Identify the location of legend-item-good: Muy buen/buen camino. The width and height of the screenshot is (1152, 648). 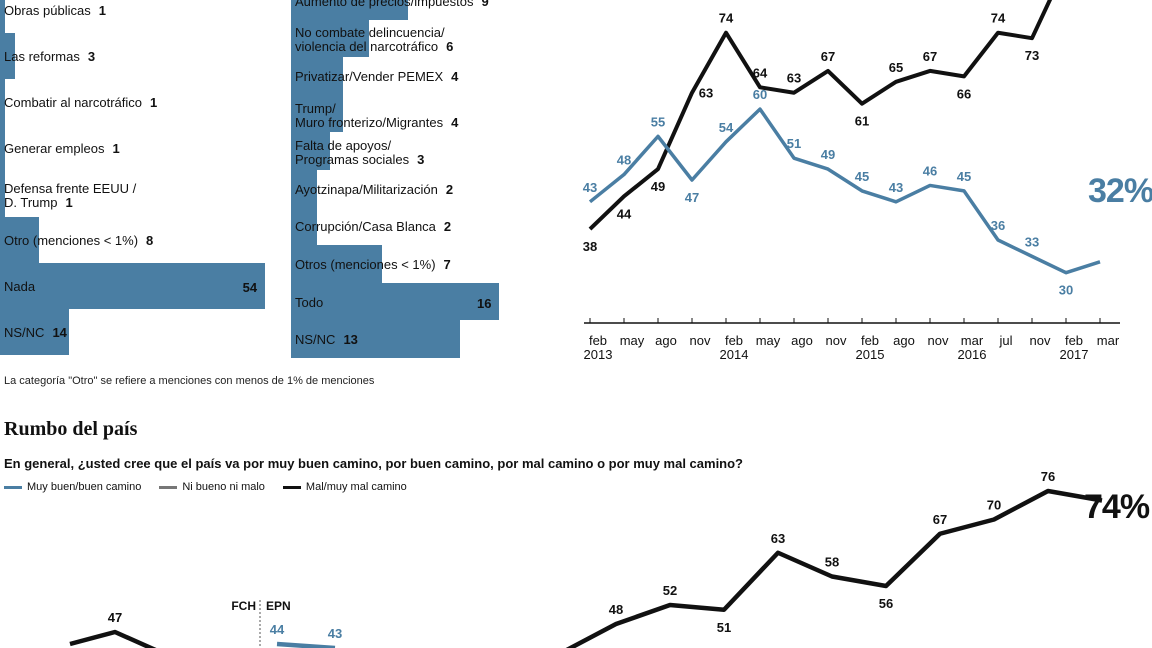
(72, 487).